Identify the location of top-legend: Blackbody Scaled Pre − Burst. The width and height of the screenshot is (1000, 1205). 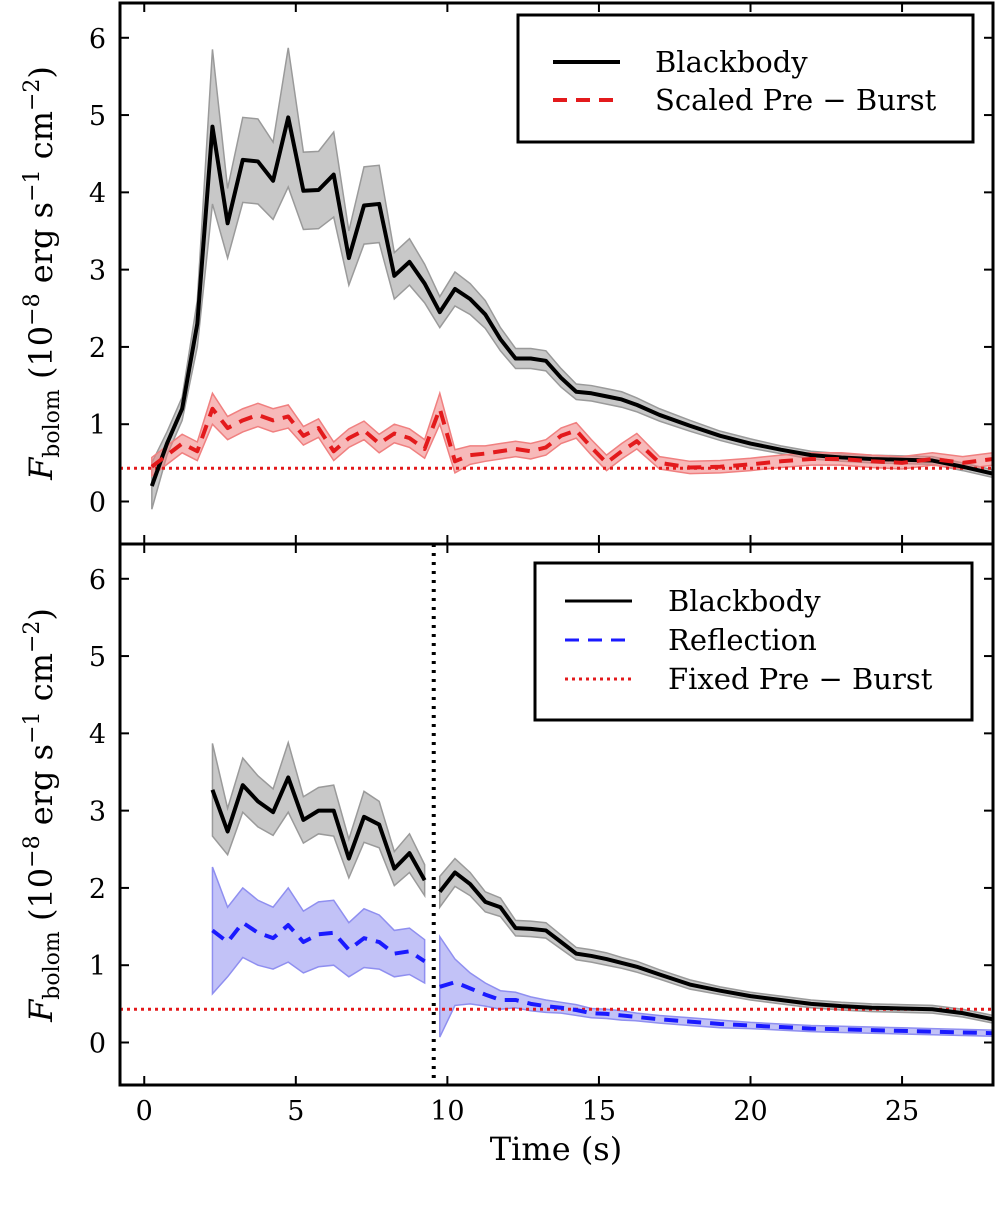
(745, 78).